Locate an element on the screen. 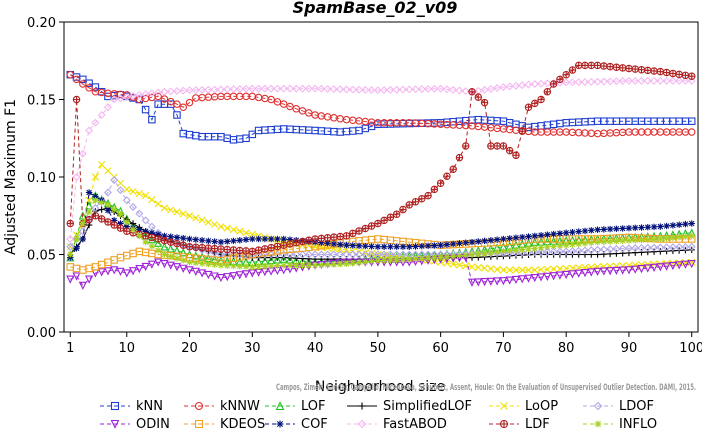  y-tick-label: 0.10 is located at coordinates (41, 178).